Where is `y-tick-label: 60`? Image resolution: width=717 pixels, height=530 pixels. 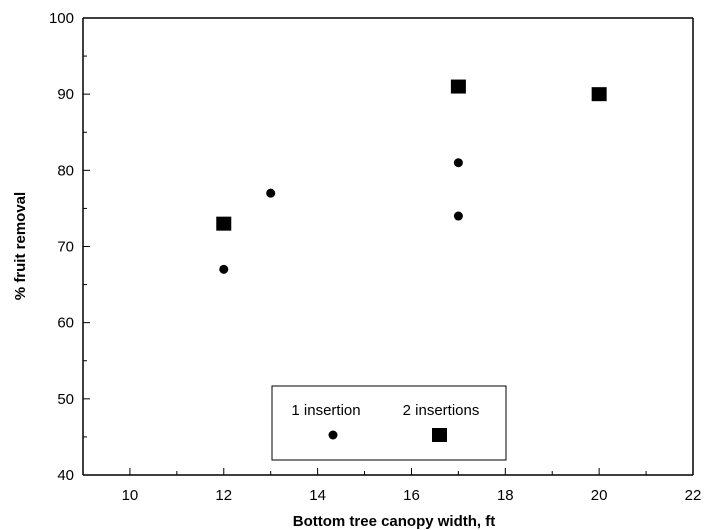 y-tick-label: 60 is located at coordinates (65, 323).